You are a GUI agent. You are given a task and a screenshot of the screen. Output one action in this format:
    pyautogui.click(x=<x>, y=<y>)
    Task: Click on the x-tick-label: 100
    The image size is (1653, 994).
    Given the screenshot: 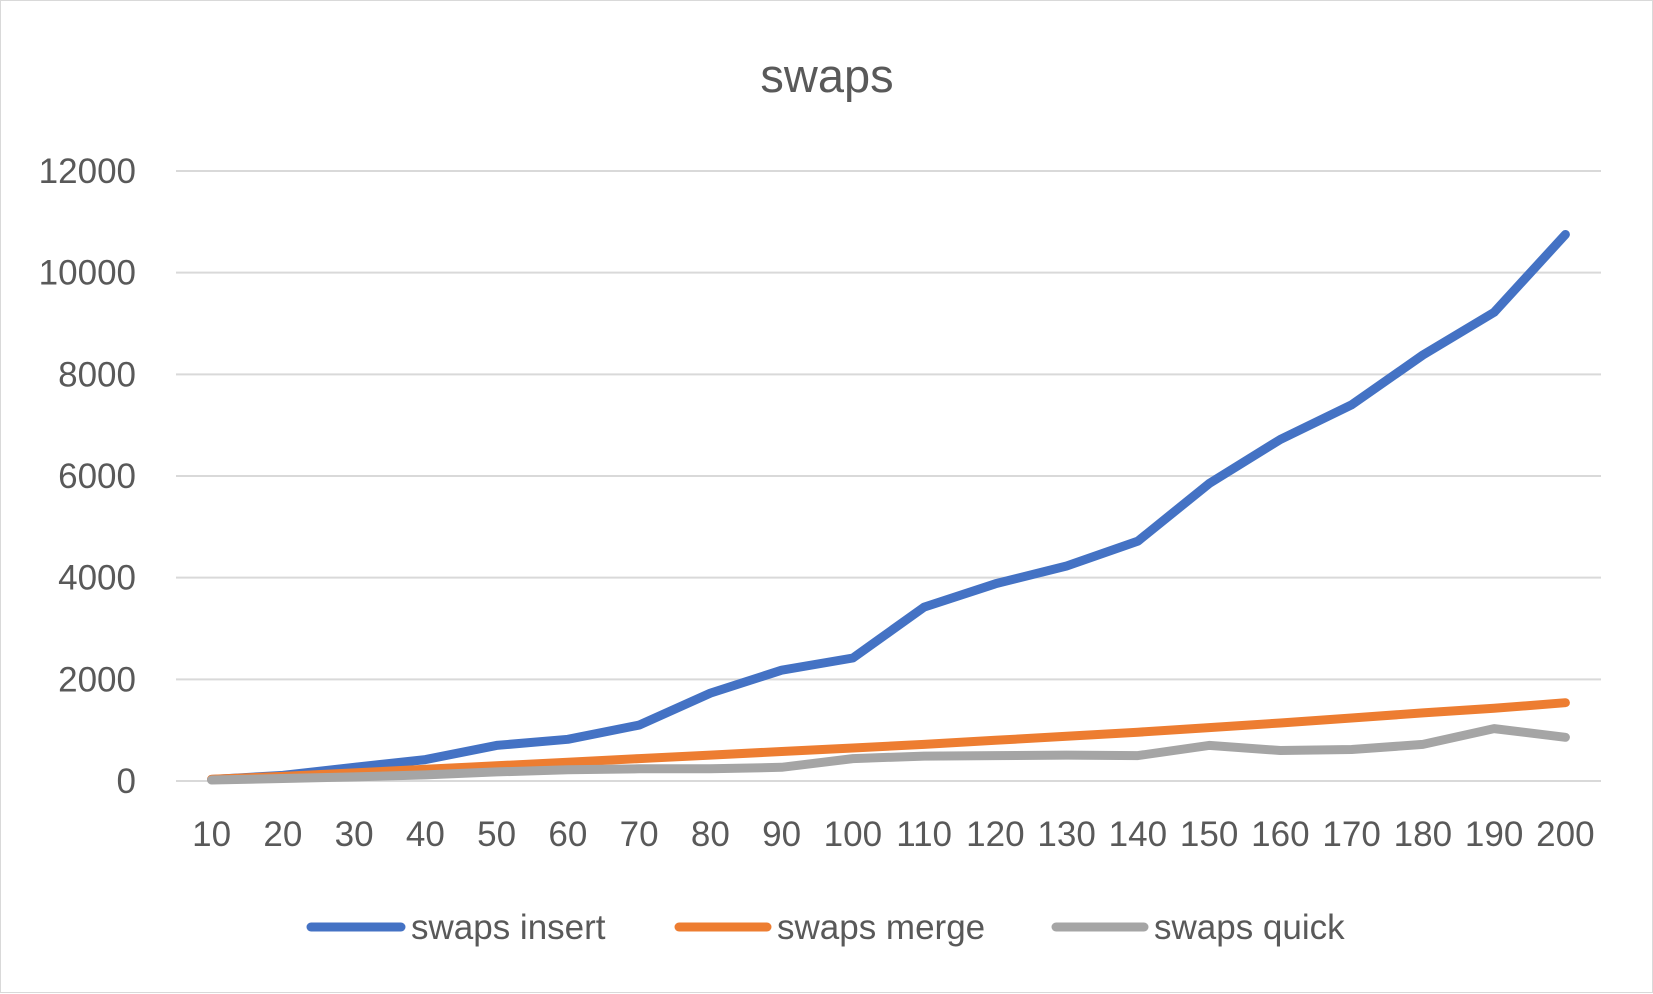 What is the action you would take?
    pyautogui.click(x=853, y=834)
    